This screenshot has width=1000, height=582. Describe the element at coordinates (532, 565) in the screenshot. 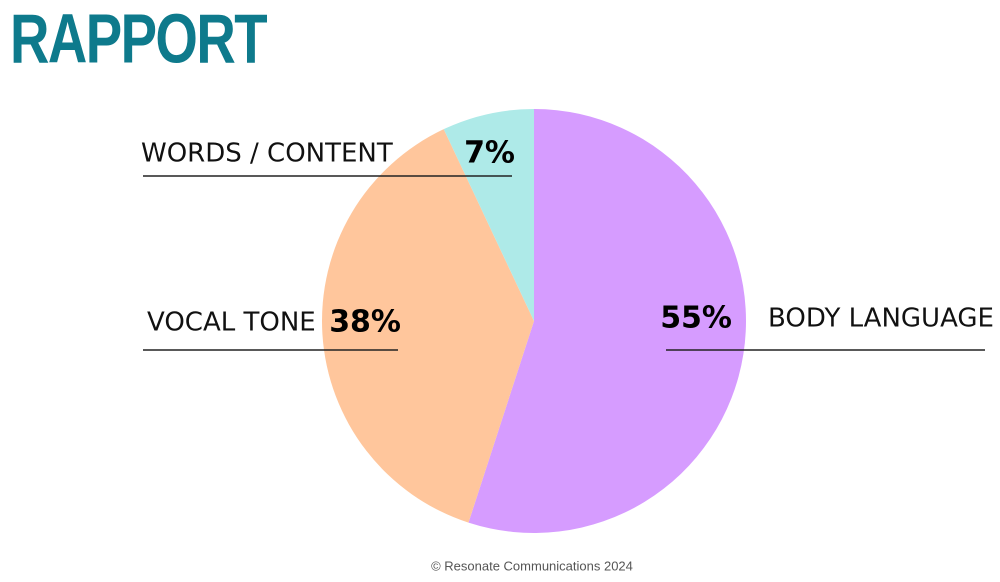

I see `footer: © Resonate Communications 2024` at that location.